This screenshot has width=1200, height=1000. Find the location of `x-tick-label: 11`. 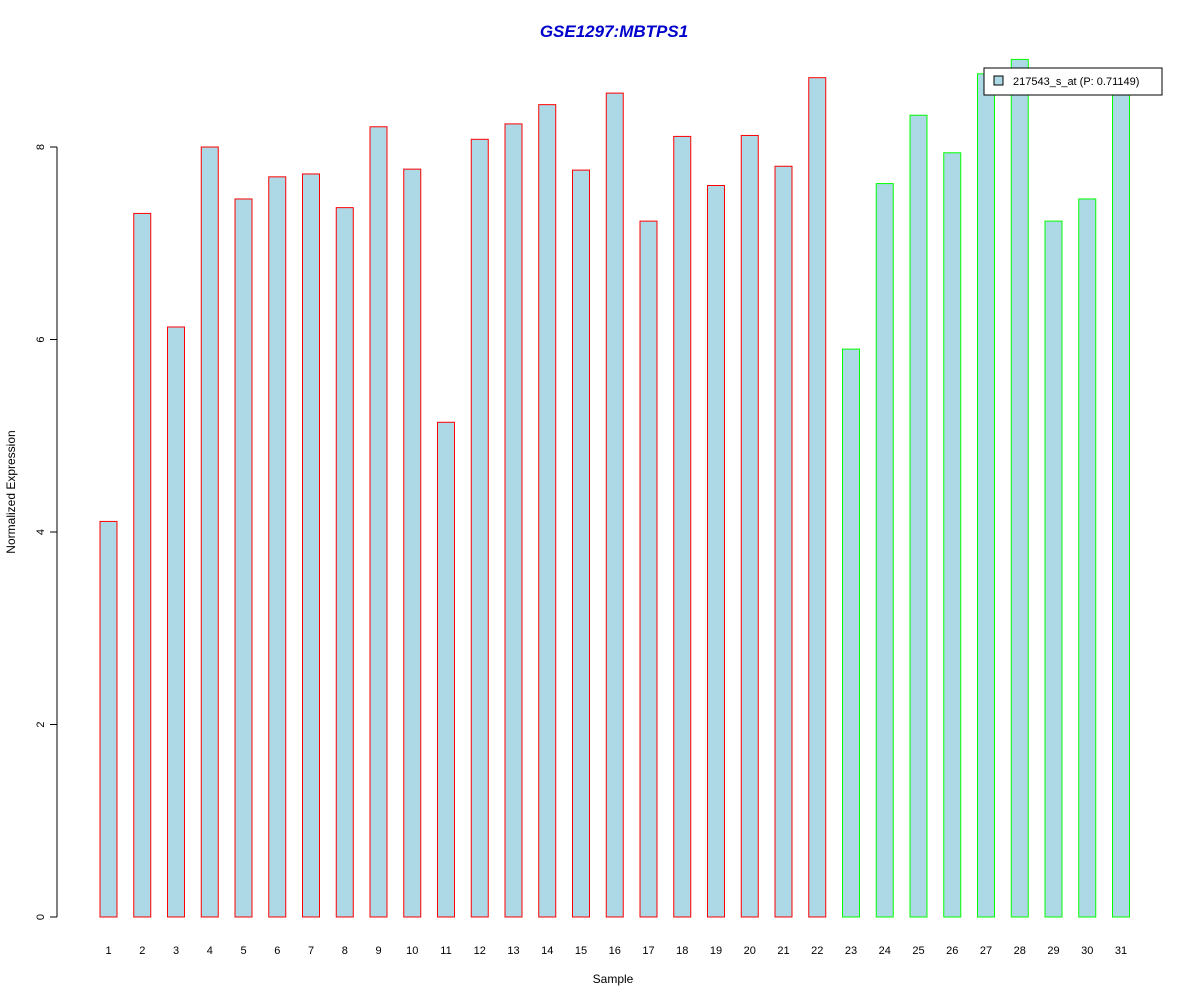

x-tick-label: 11 is located at coordinates (445, 951).